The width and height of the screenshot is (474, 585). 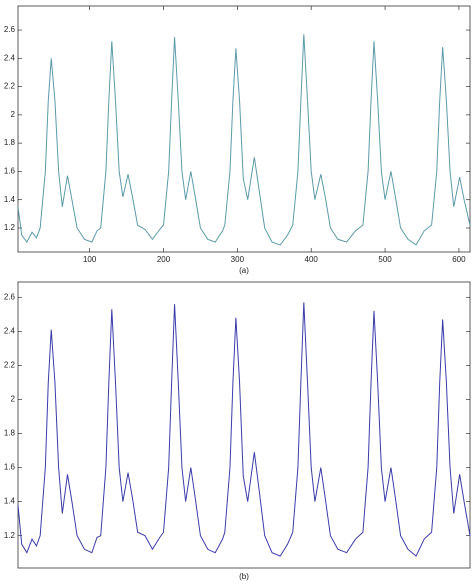 I want to click on x-tick-label: 400, so click(x=312, y=259).